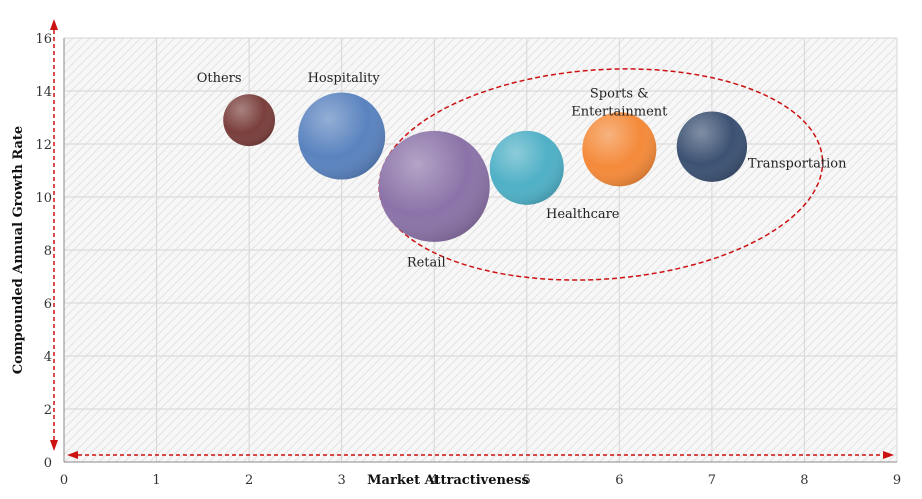 This screenshot has width=922, height=499. What do you see at coordinates (527, 480) in the screenshot?
I see `x-tick-label: 5` at bounding box center [527, 480].